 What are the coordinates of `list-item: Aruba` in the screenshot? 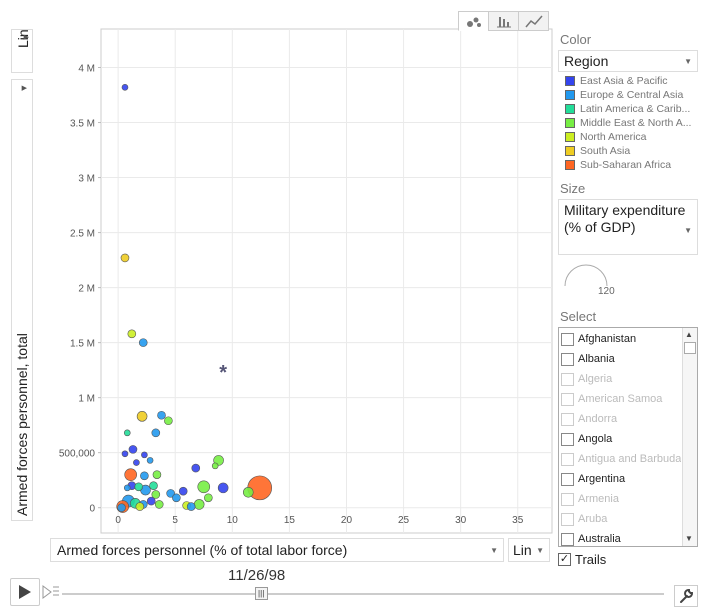 It's located at (621, 519).